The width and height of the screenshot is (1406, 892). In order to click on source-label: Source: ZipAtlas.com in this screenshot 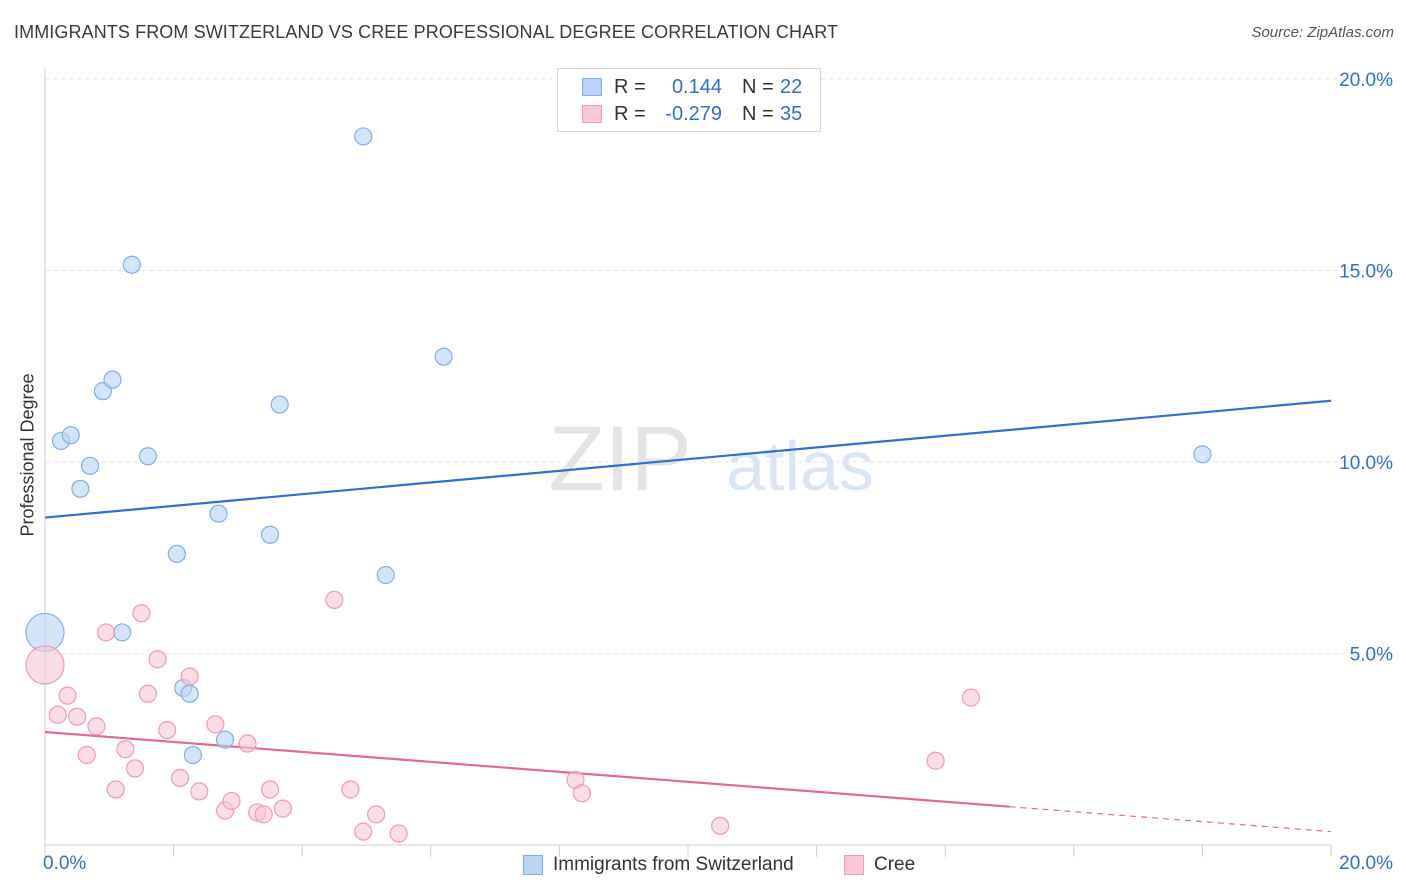, I will do `click(1322, 32)`.